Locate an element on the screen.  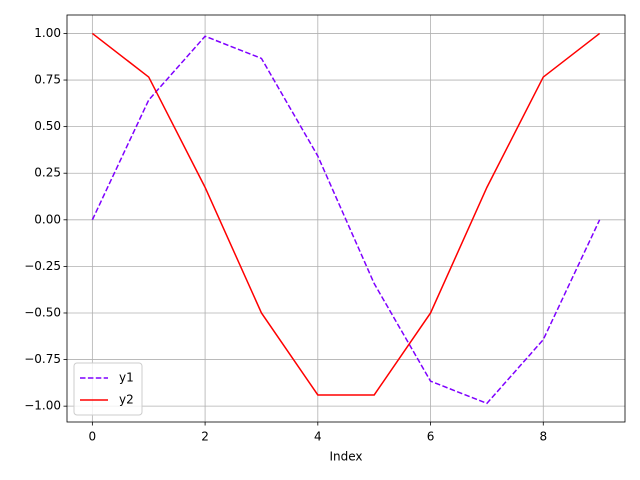
y-tick-label: −0.75 is located at coordinates (42, 359).